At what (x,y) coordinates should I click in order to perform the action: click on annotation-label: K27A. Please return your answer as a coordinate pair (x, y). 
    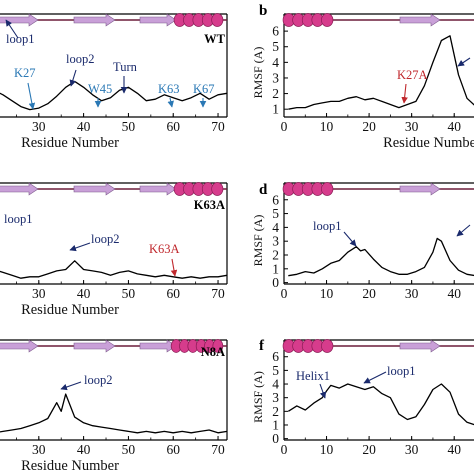
    Looking at the image, I should click on (412, 75).